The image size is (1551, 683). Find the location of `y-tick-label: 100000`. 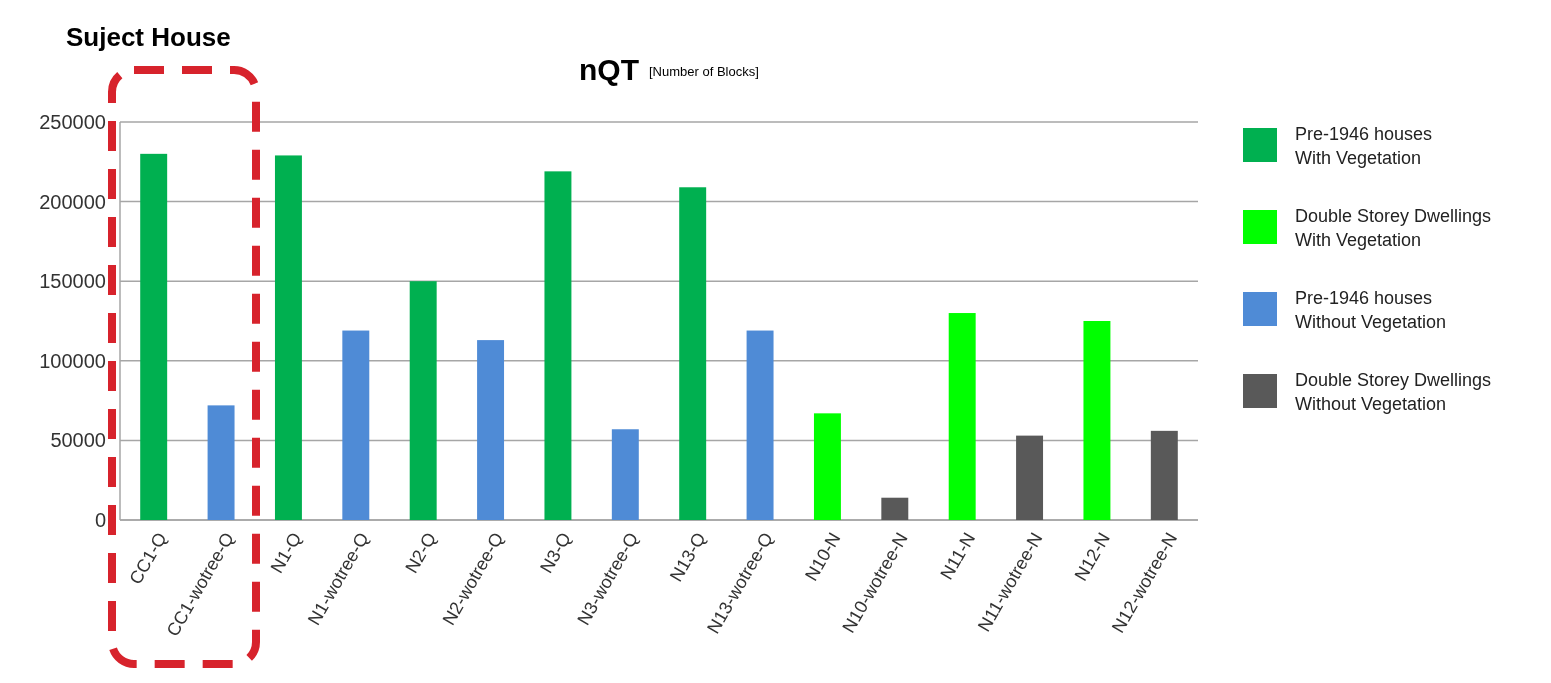

y-tick-label: 100000 is located at coordinates (72, 360).